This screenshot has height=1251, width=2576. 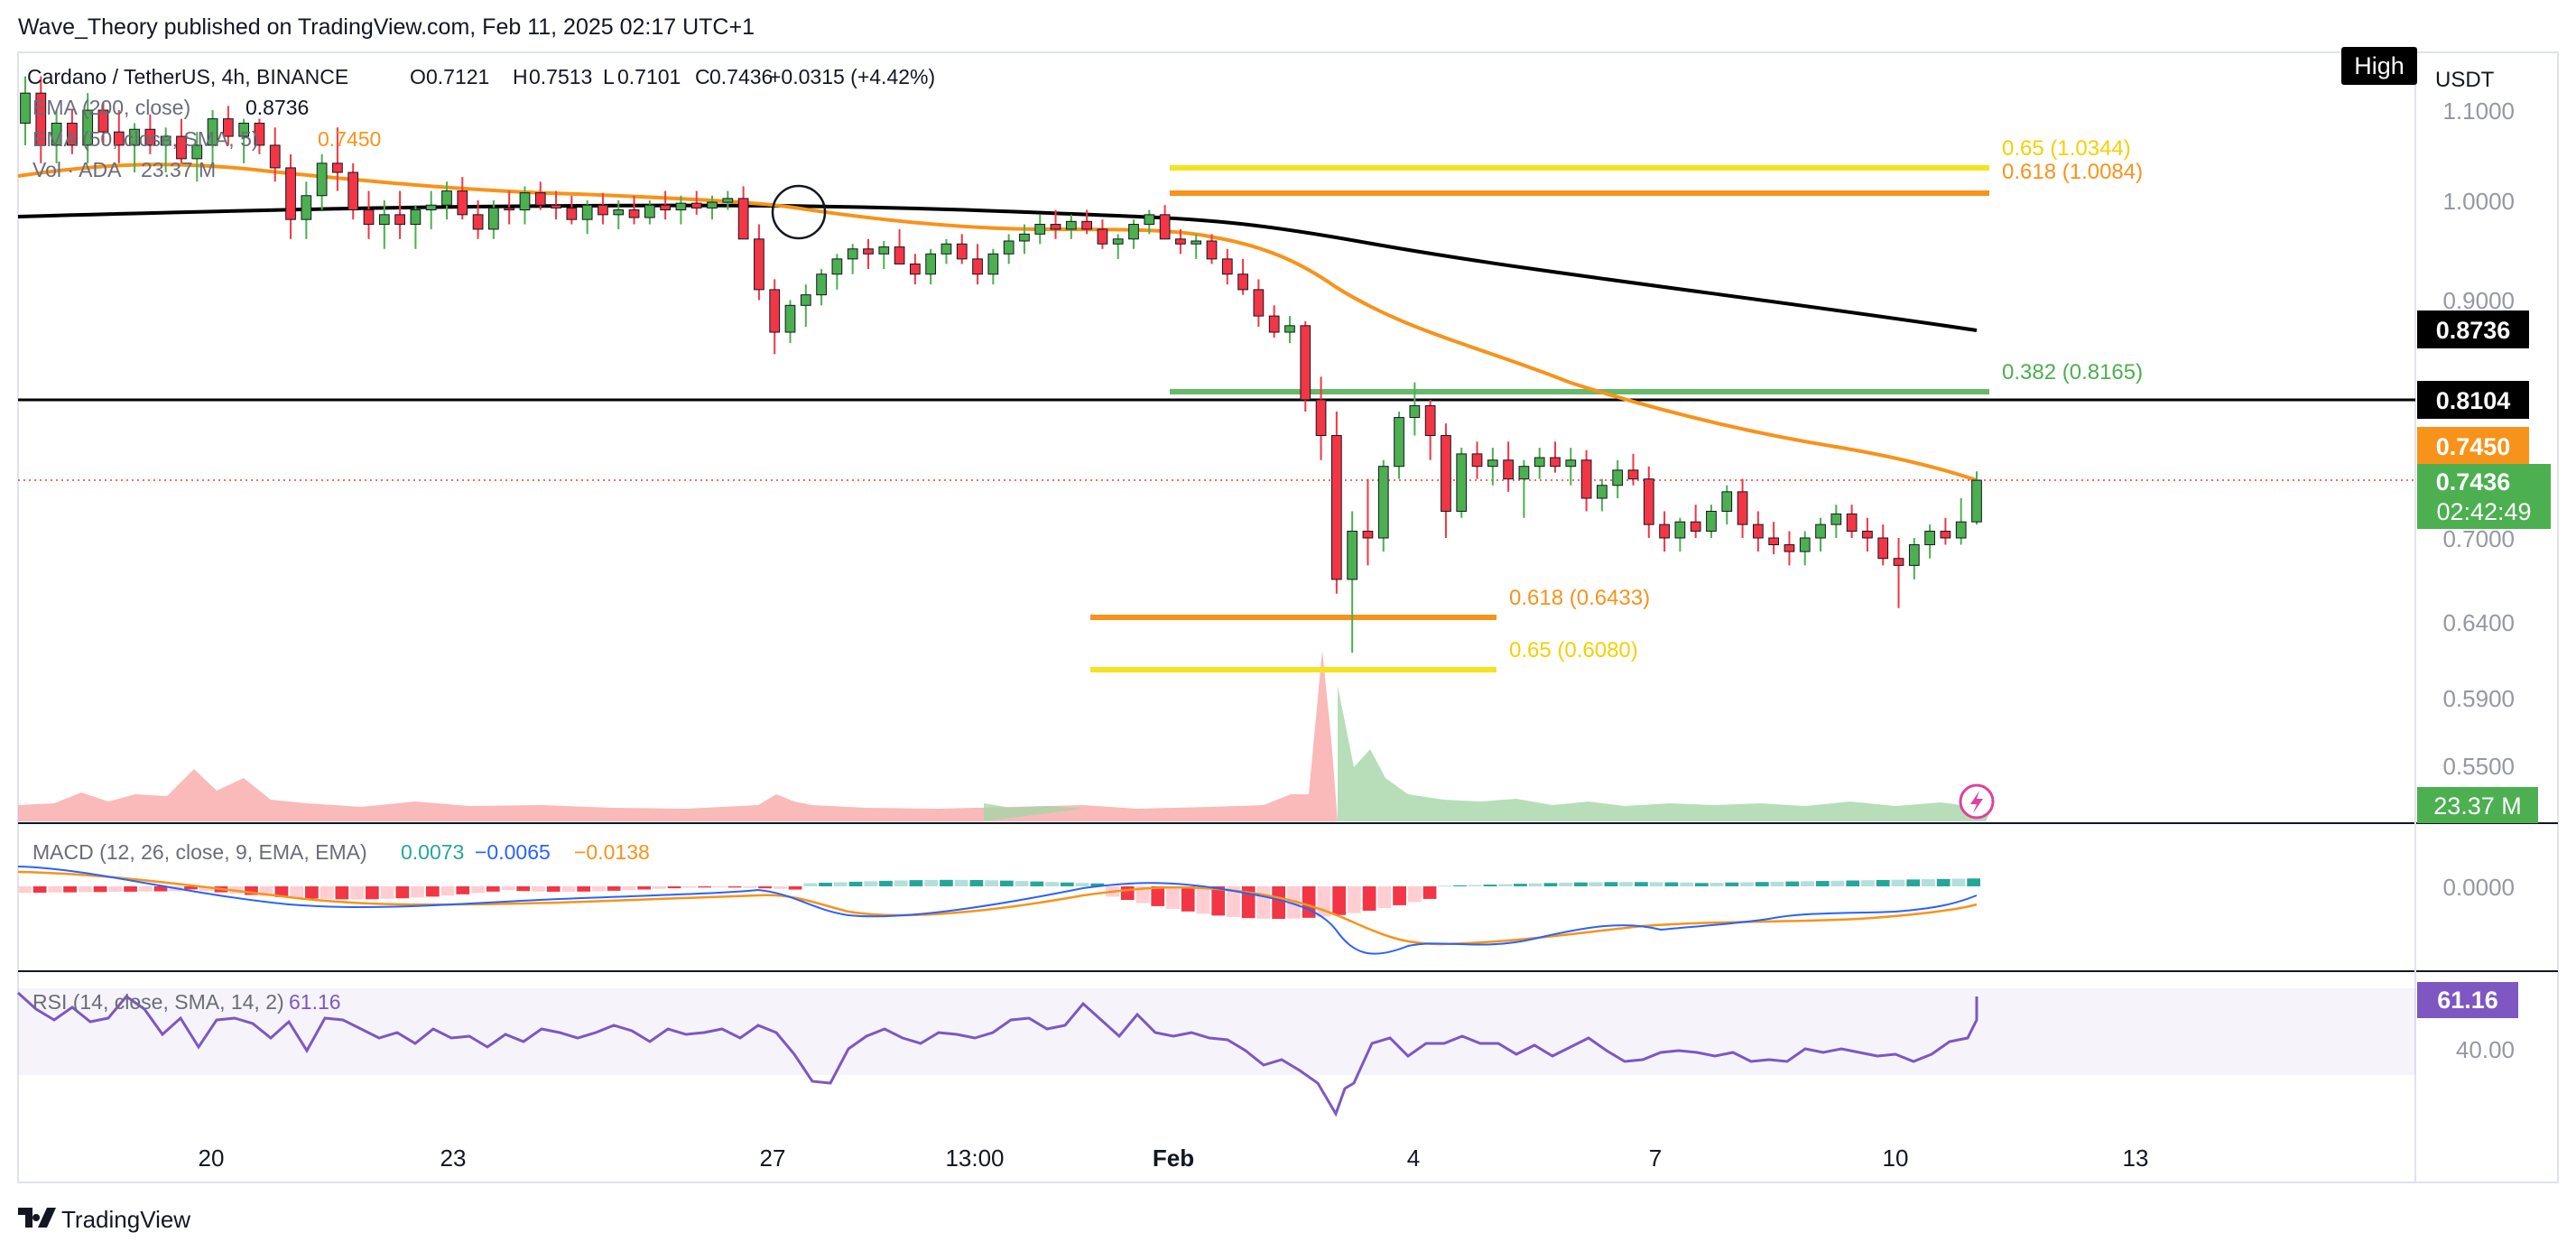 I want to click on ema50-legend-value: 0.7450, so click(x=349, y=139).